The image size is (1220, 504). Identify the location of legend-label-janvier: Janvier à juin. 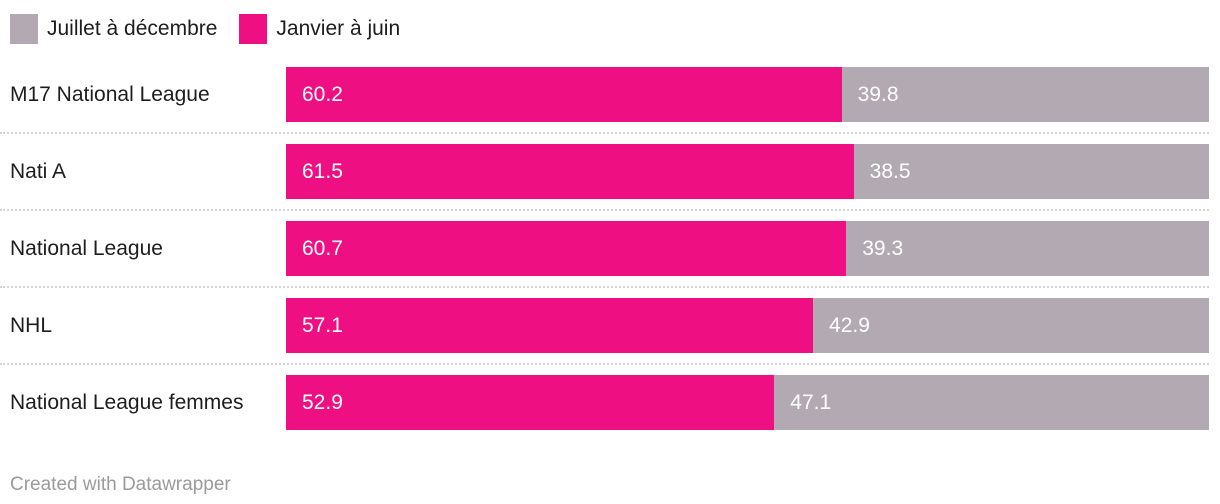
(338, 28).